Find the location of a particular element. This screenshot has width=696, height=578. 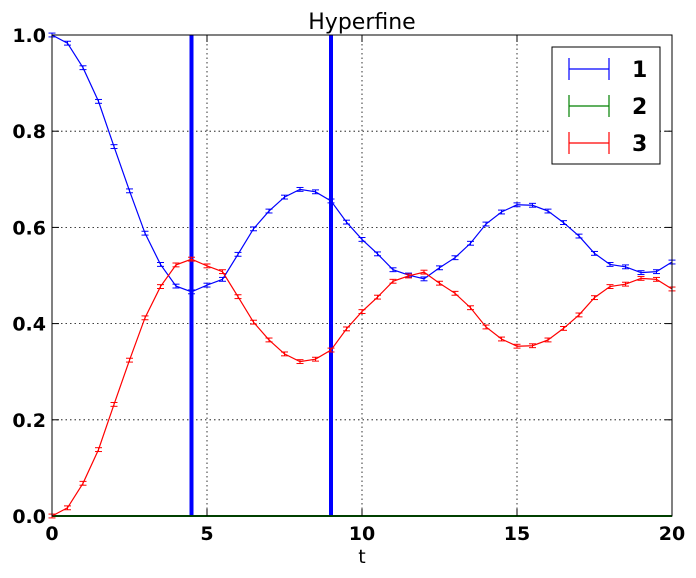

legend-label: 1 is located at coordinates (639, 70).